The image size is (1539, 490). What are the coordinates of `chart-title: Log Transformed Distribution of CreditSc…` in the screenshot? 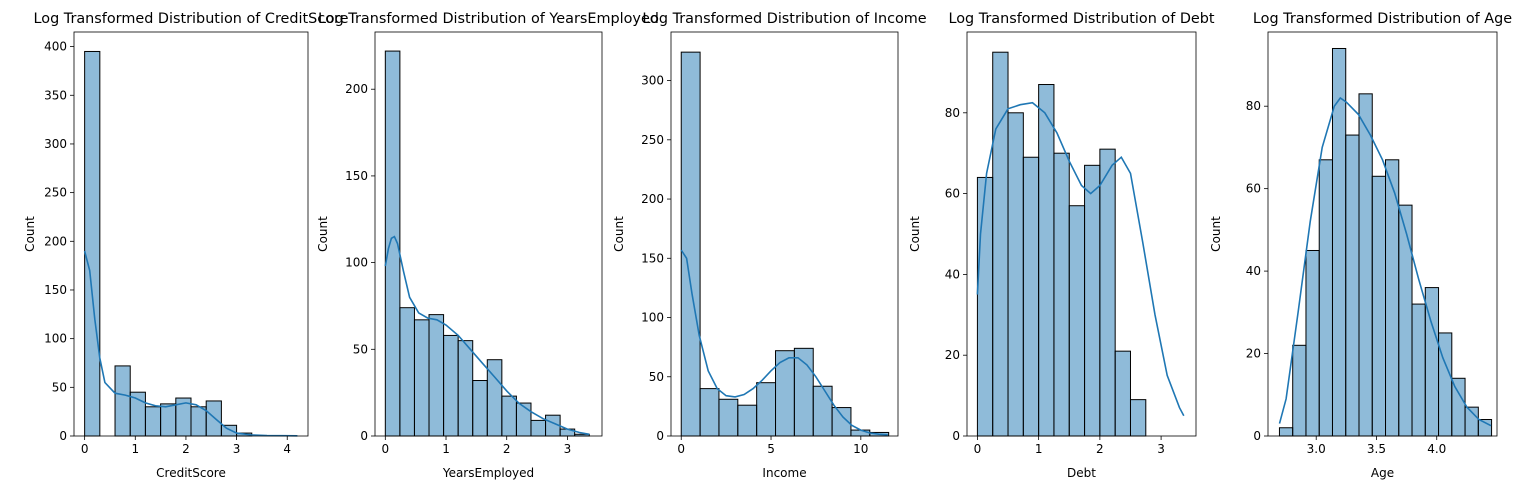 It's located at (191, 19).